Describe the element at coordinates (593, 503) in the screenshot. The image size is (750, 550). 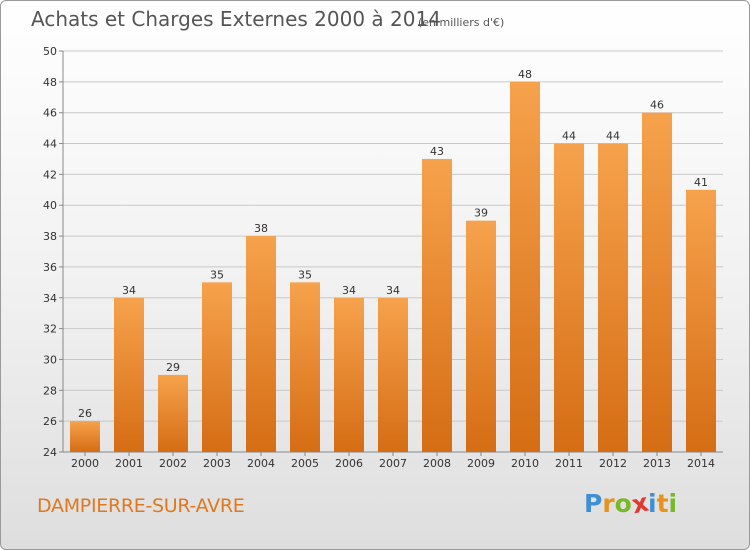
I see `logo-letter: P` at that location.